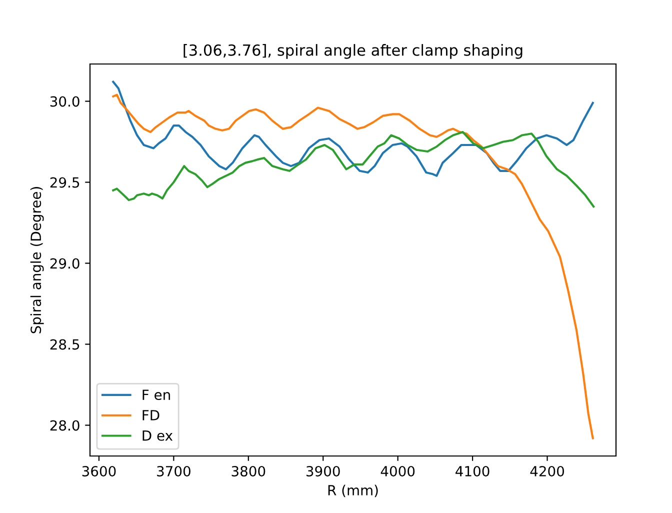  I want to click on chart-title: [3.06,3.76], spiral angle after clamp shaping, so click(353, 51).